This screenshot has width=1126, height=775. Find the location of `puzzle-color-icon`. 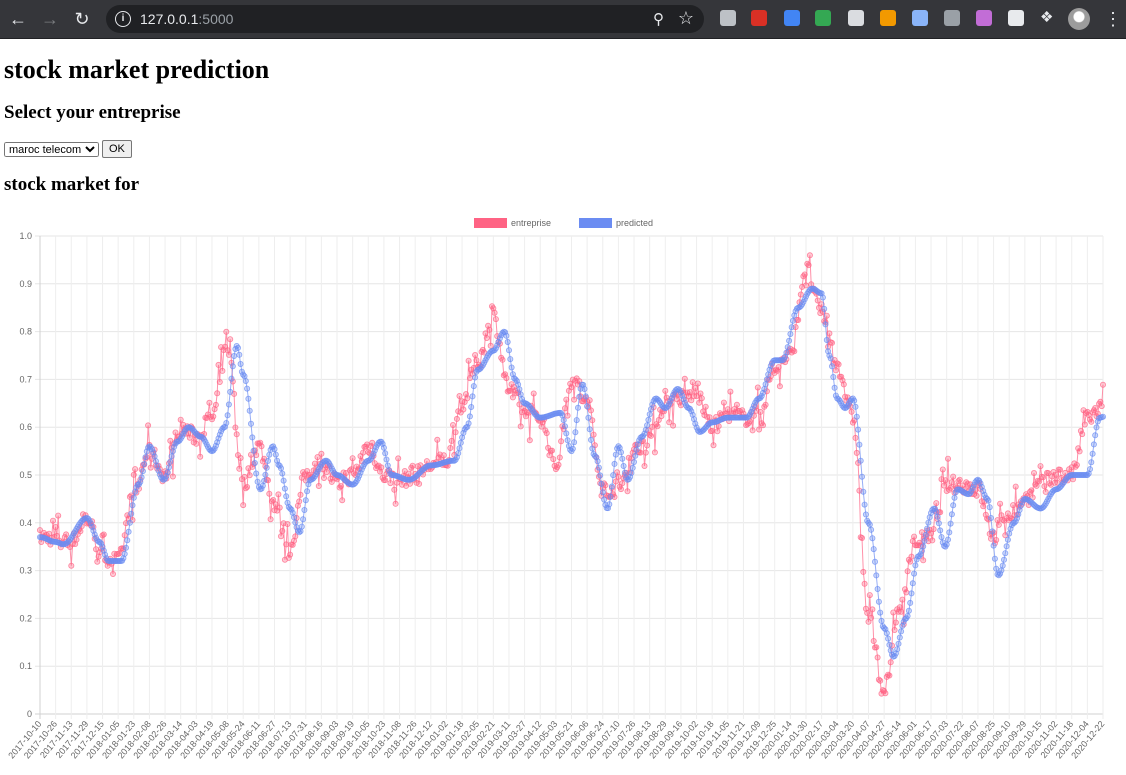

puzzle-color-icon is located at coordinates (823, 18).